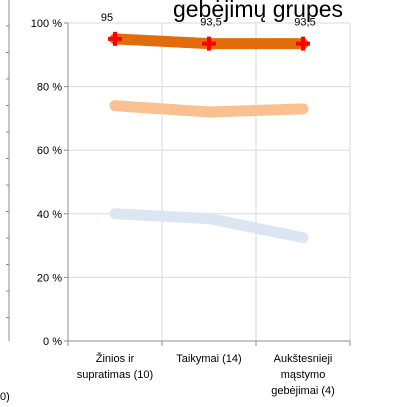 This screenshot has height=407, width=395. I want to click on y-tick-label: 60 %, so click(49, 151).